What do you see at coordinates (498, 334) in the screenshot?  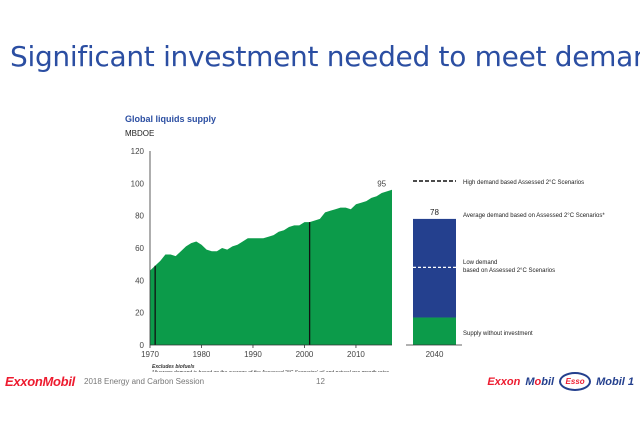 I see `legend-supply-label: Supply without investment` at bounding box center [498, 334].